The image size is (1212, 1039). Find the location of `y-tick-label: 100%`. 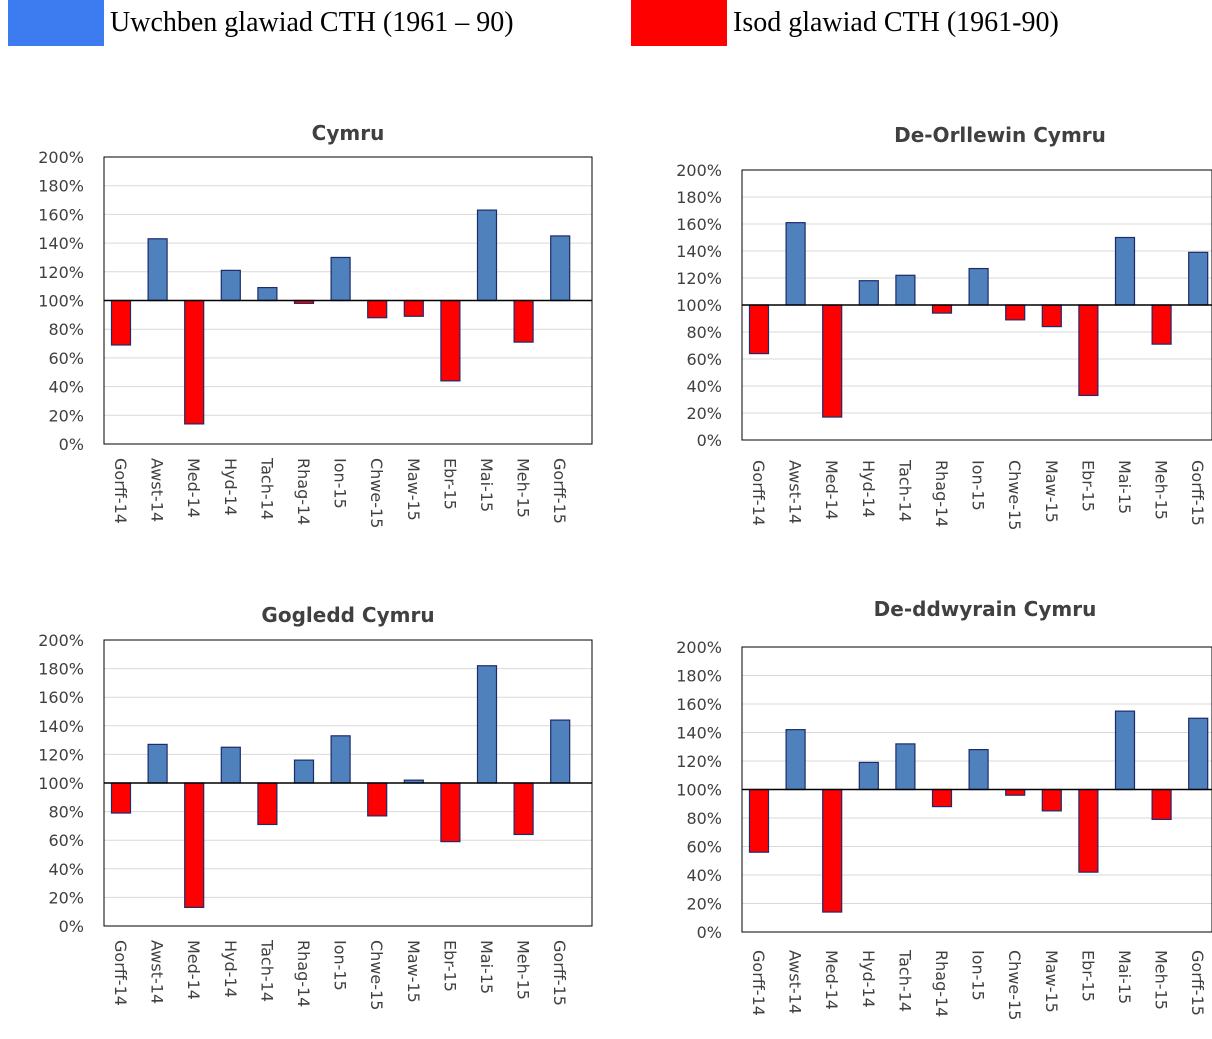

y-tick-label: 100% is located at coordinates (61, 301).